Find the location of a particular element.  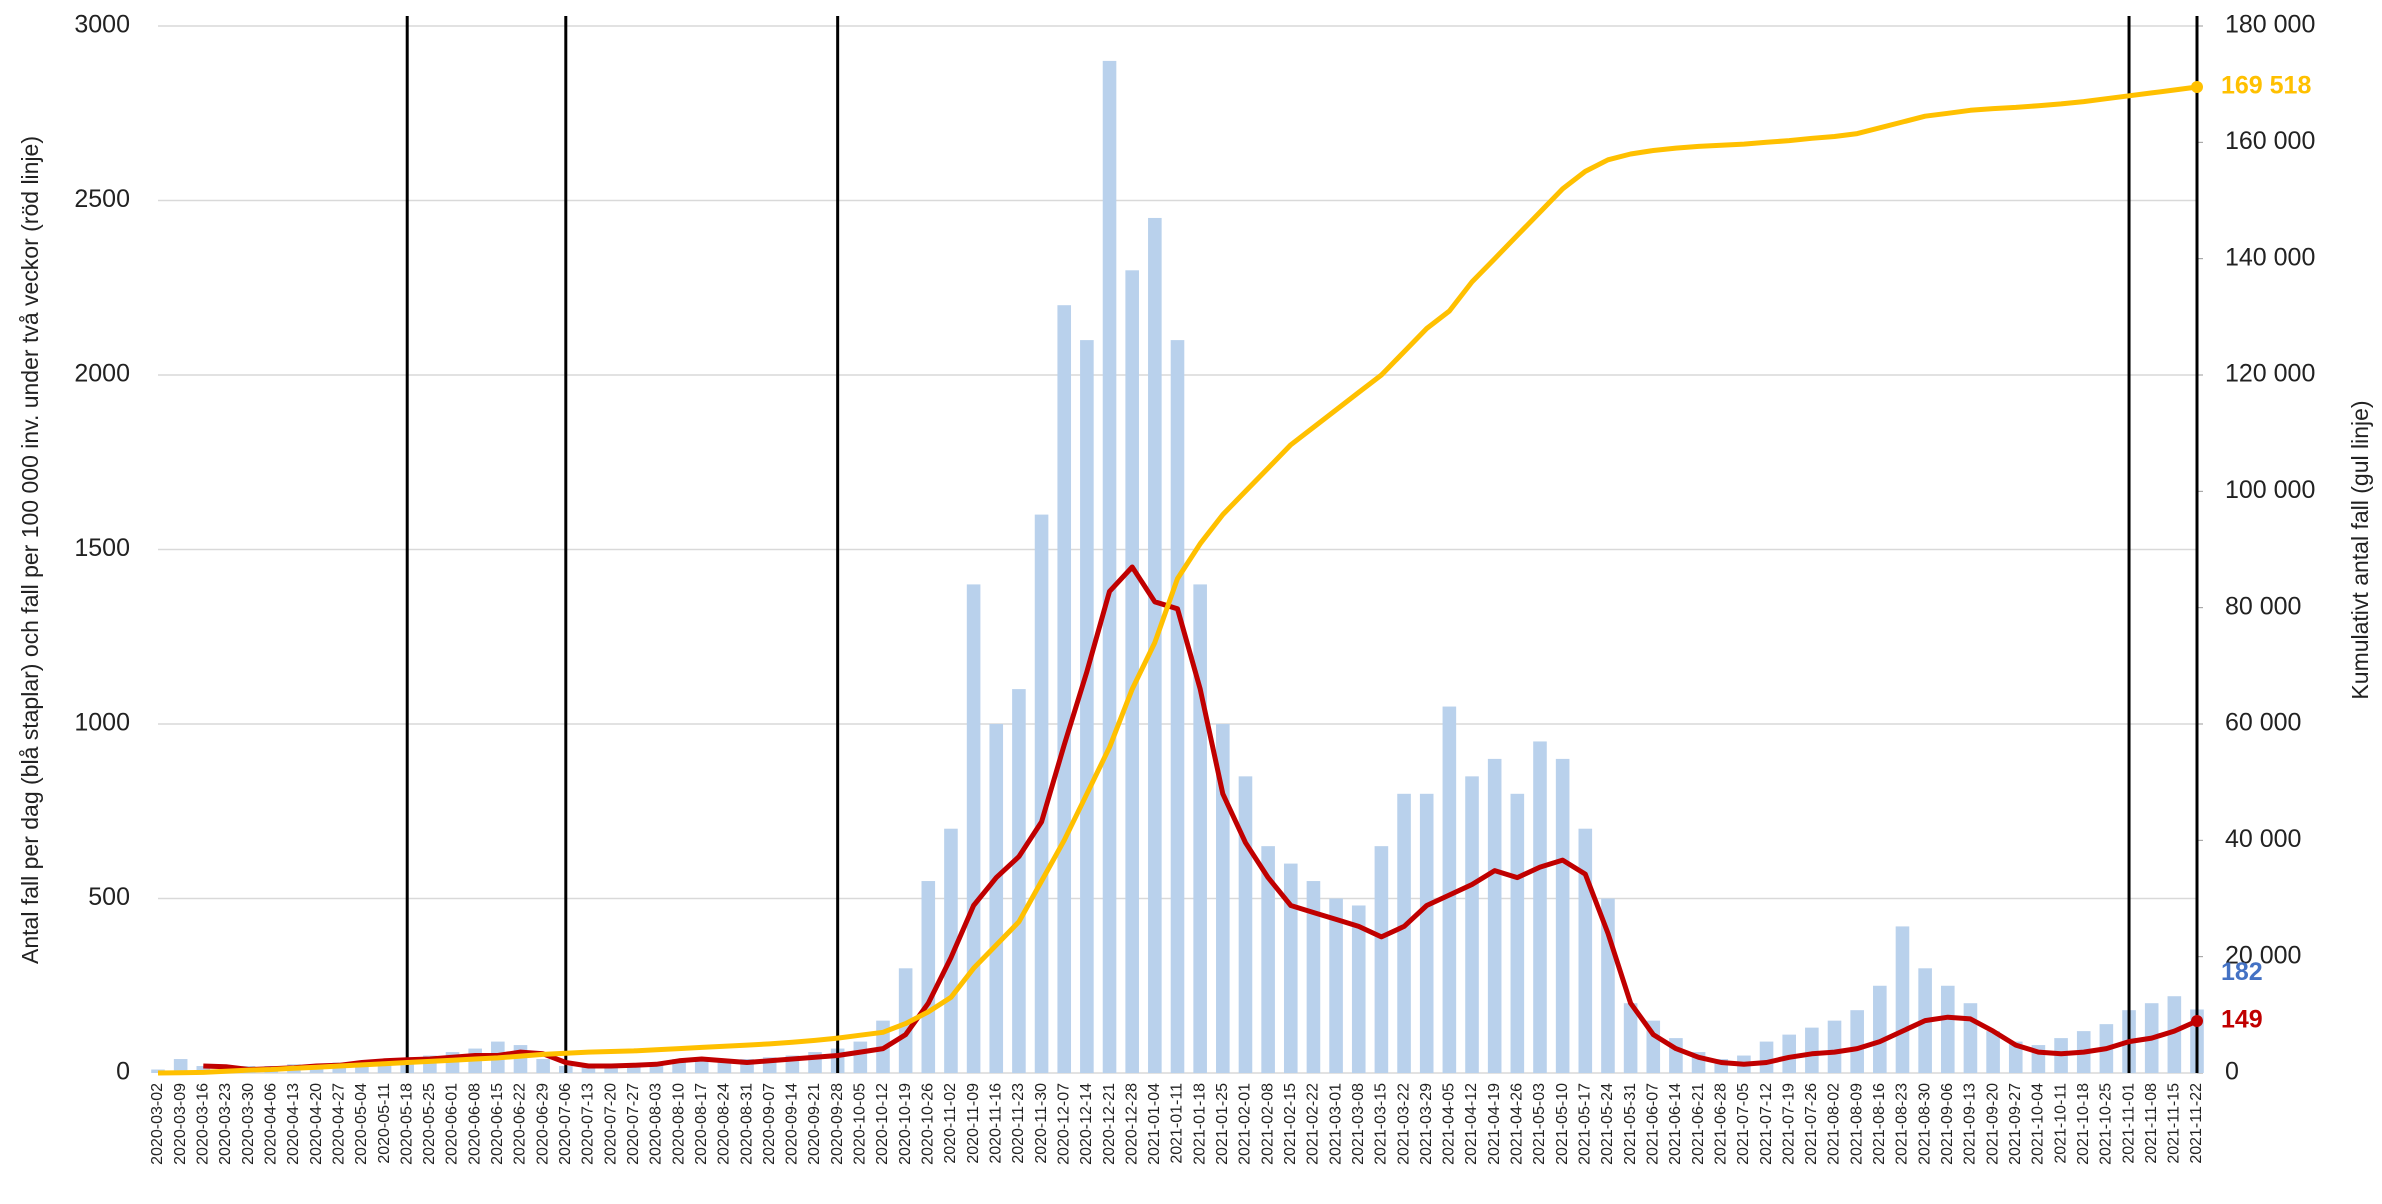

x-tick-label: 2021-05-31 is located at coordinates (1630, 1124).